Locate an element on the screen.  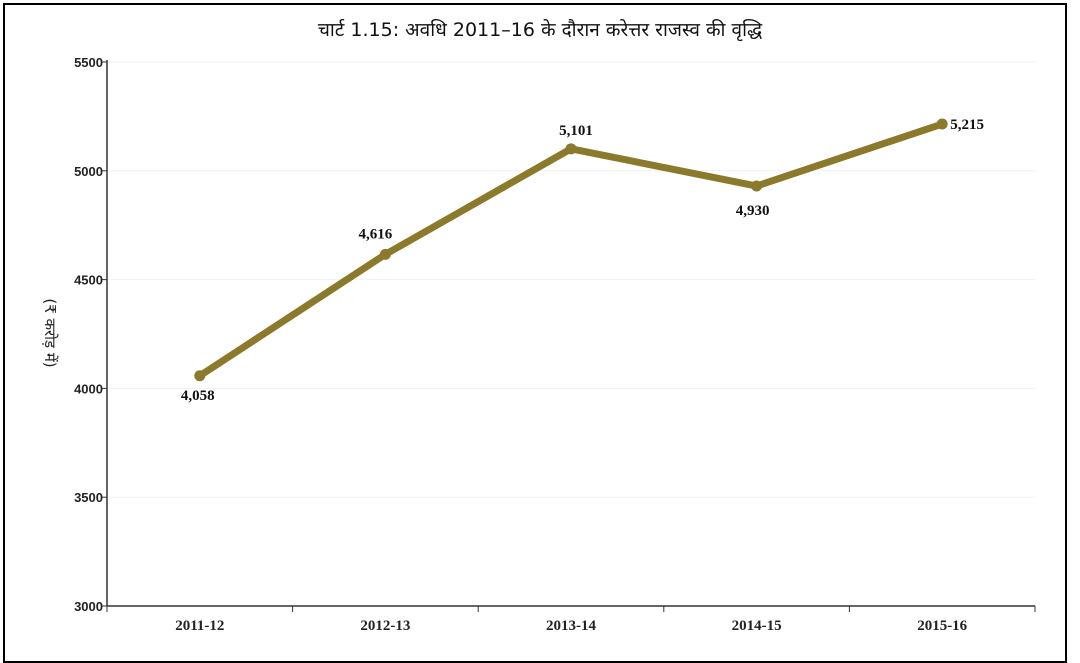
y-tick-label: 4500 is located at coordinates (88, 280).